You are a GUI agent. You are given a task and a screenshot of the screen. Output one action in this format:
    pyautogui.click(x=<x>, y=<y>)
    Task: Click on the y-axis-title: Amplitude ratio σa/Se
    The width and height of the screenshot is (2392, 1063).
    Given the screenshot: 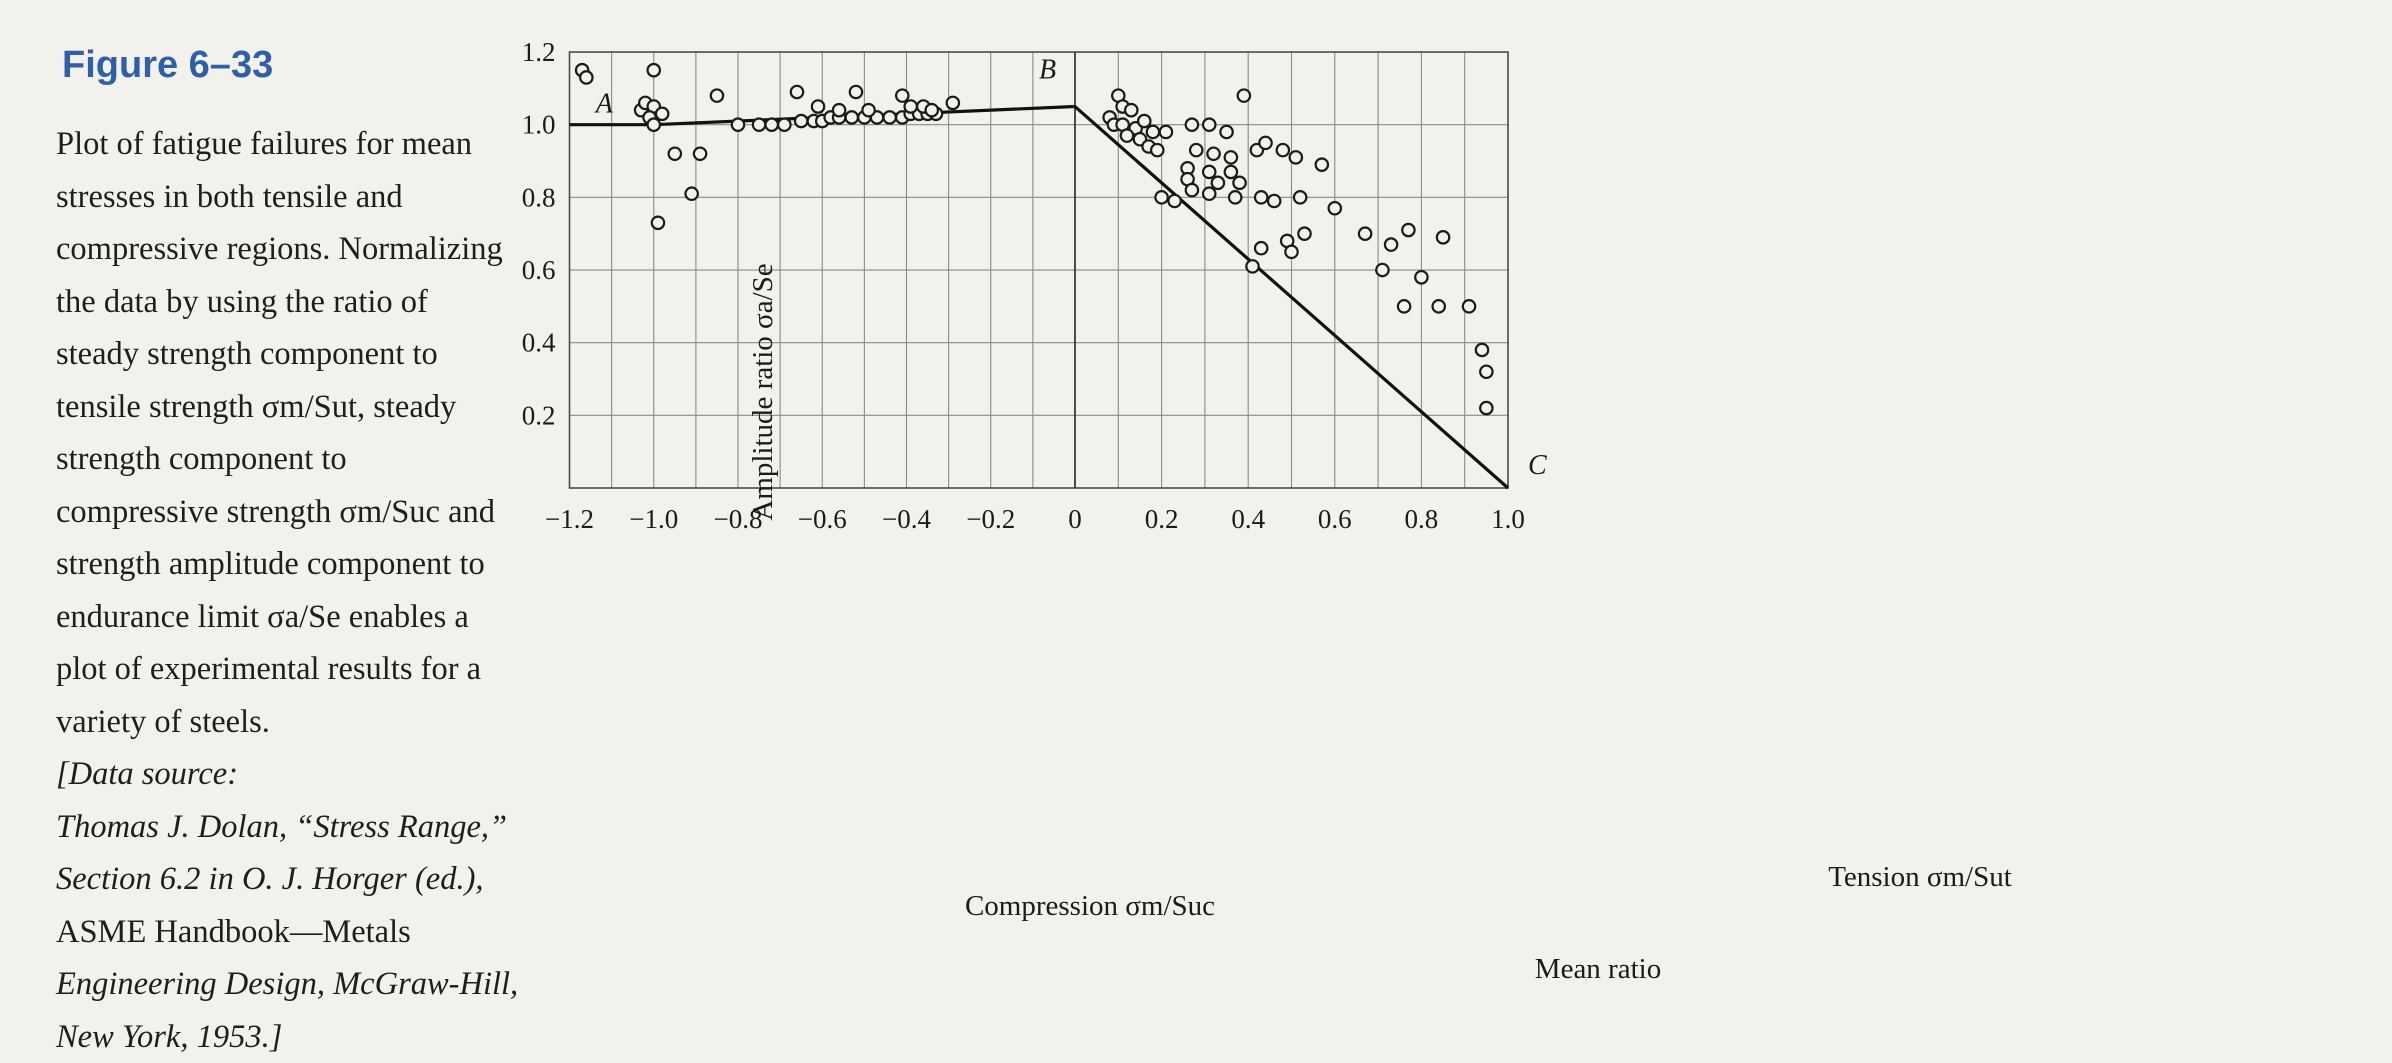 What is the action you would take?
    pyautogui.click(x=763, y=391)
    